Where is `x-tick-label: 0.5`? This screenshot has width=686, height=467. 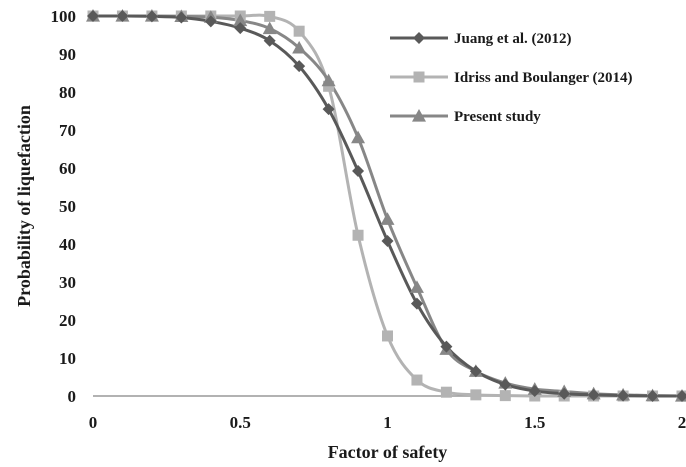 x-tick-label: 0.5 is located at coordinates (240, 422).